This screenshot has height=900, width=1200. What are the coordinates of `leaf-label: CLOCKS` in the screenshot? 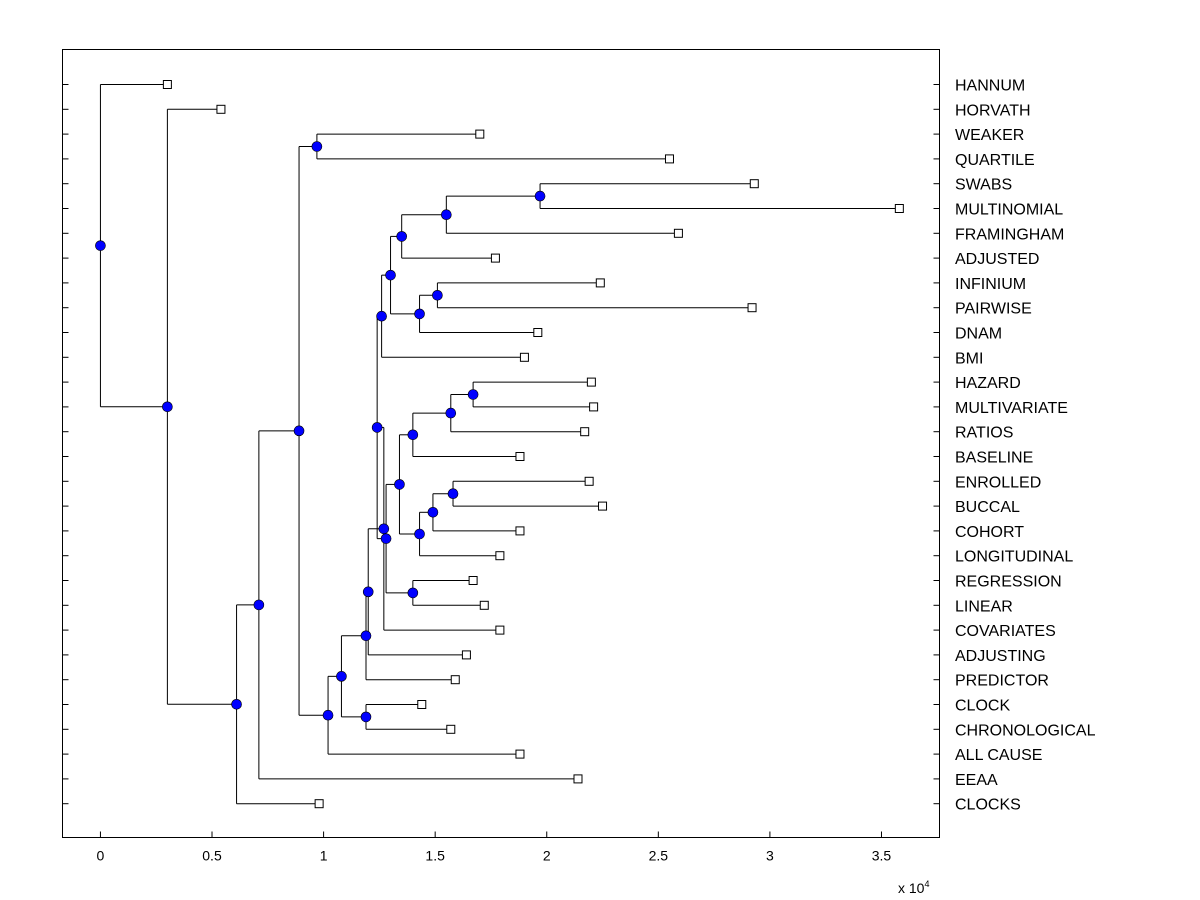 It's located at (988, 805).